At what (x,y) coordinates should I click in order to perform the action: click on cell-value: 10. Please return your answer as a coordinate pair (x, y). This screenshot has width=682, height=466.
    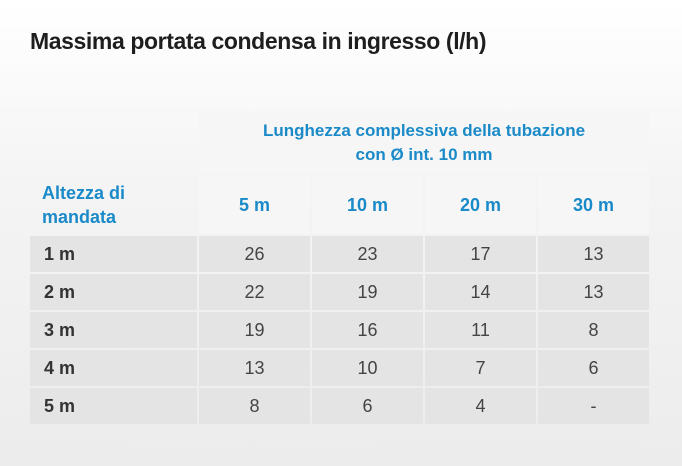
    Looking at the image, I should click on (367, 368).